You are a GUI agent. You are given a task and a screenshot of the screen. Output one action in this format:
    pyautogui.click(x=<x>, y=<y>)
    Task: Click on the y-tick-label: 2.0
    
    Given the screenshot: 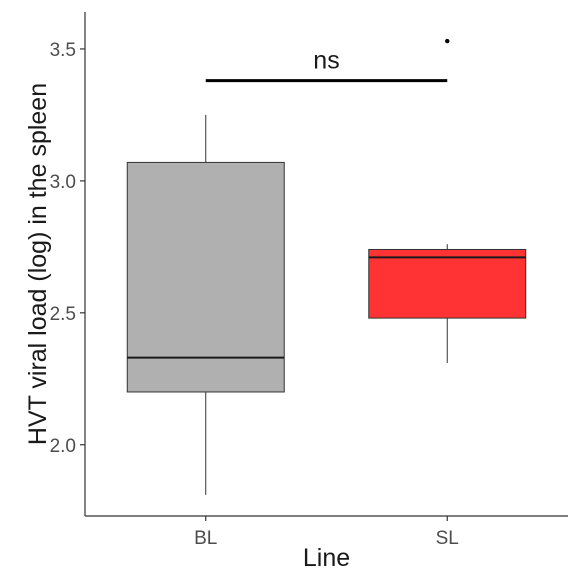 What is the action you would take?
    pyautogui.click(x=63, y=446)
    